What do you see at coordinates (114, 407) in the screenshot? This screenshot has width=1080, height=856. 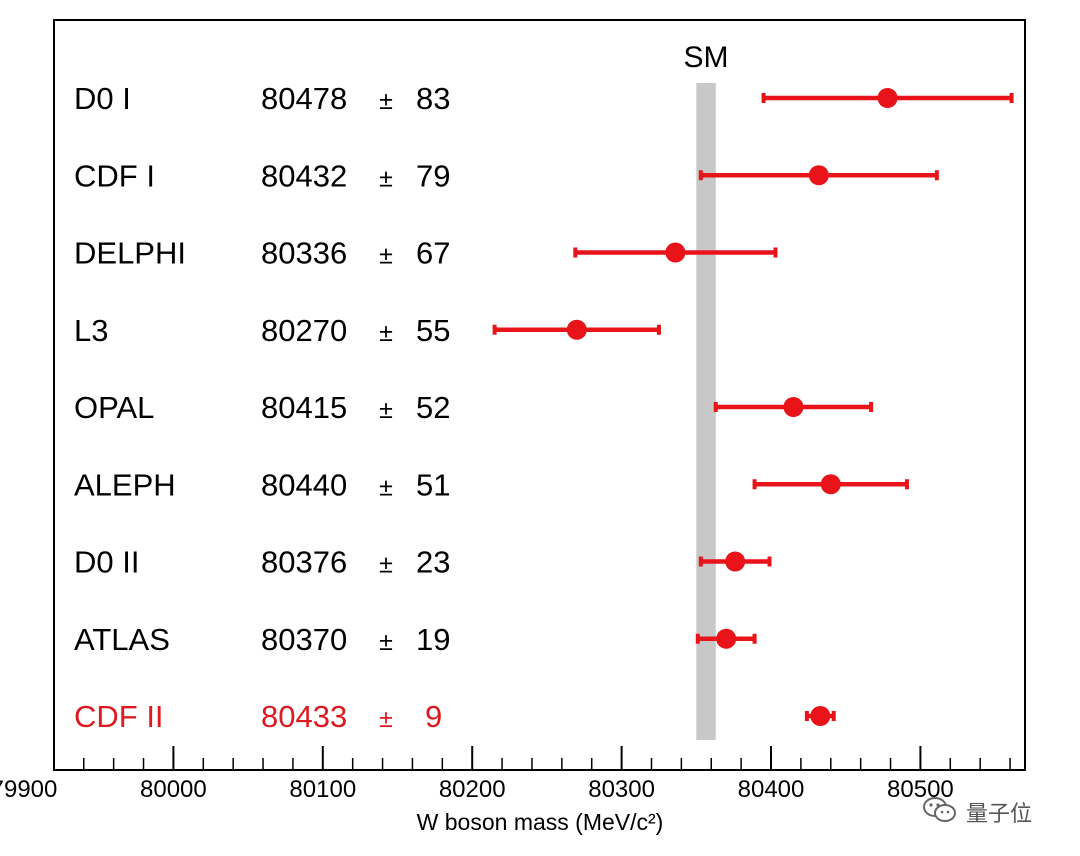 I see `experiment-label: OPAL` at bounding box center [114, 407].